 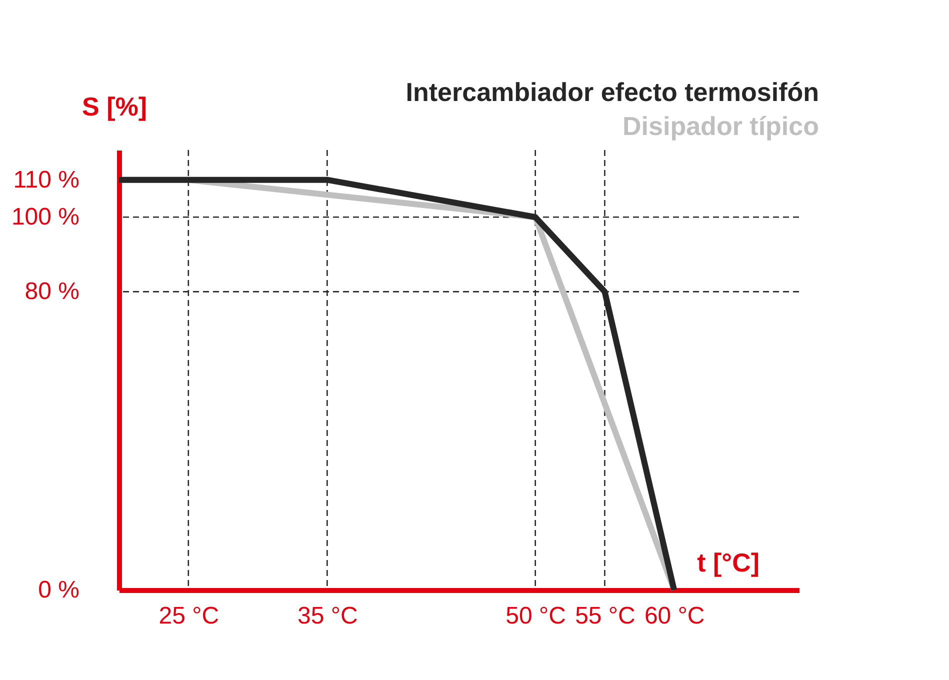 What do you see at coordinates (328, 616) in the screenshot?
I see `x-tick-label: 35 °C` at bounding box center [328, 616].